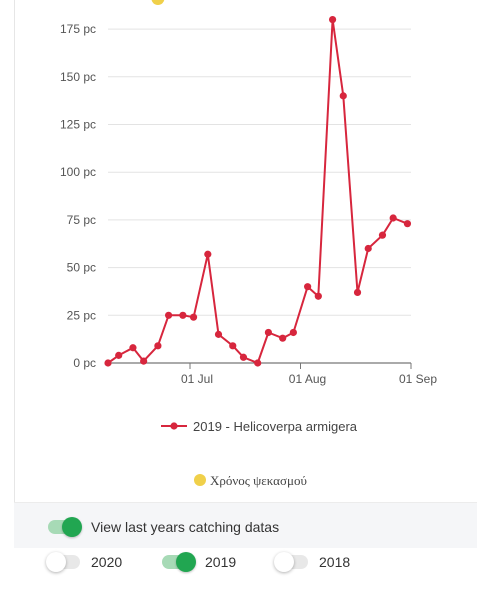 This screenshot has height=598, width=477. Describe the element at coordinates (197, 379) in the screenshot. I see `x-tick-label: 01 Jul` at that location.